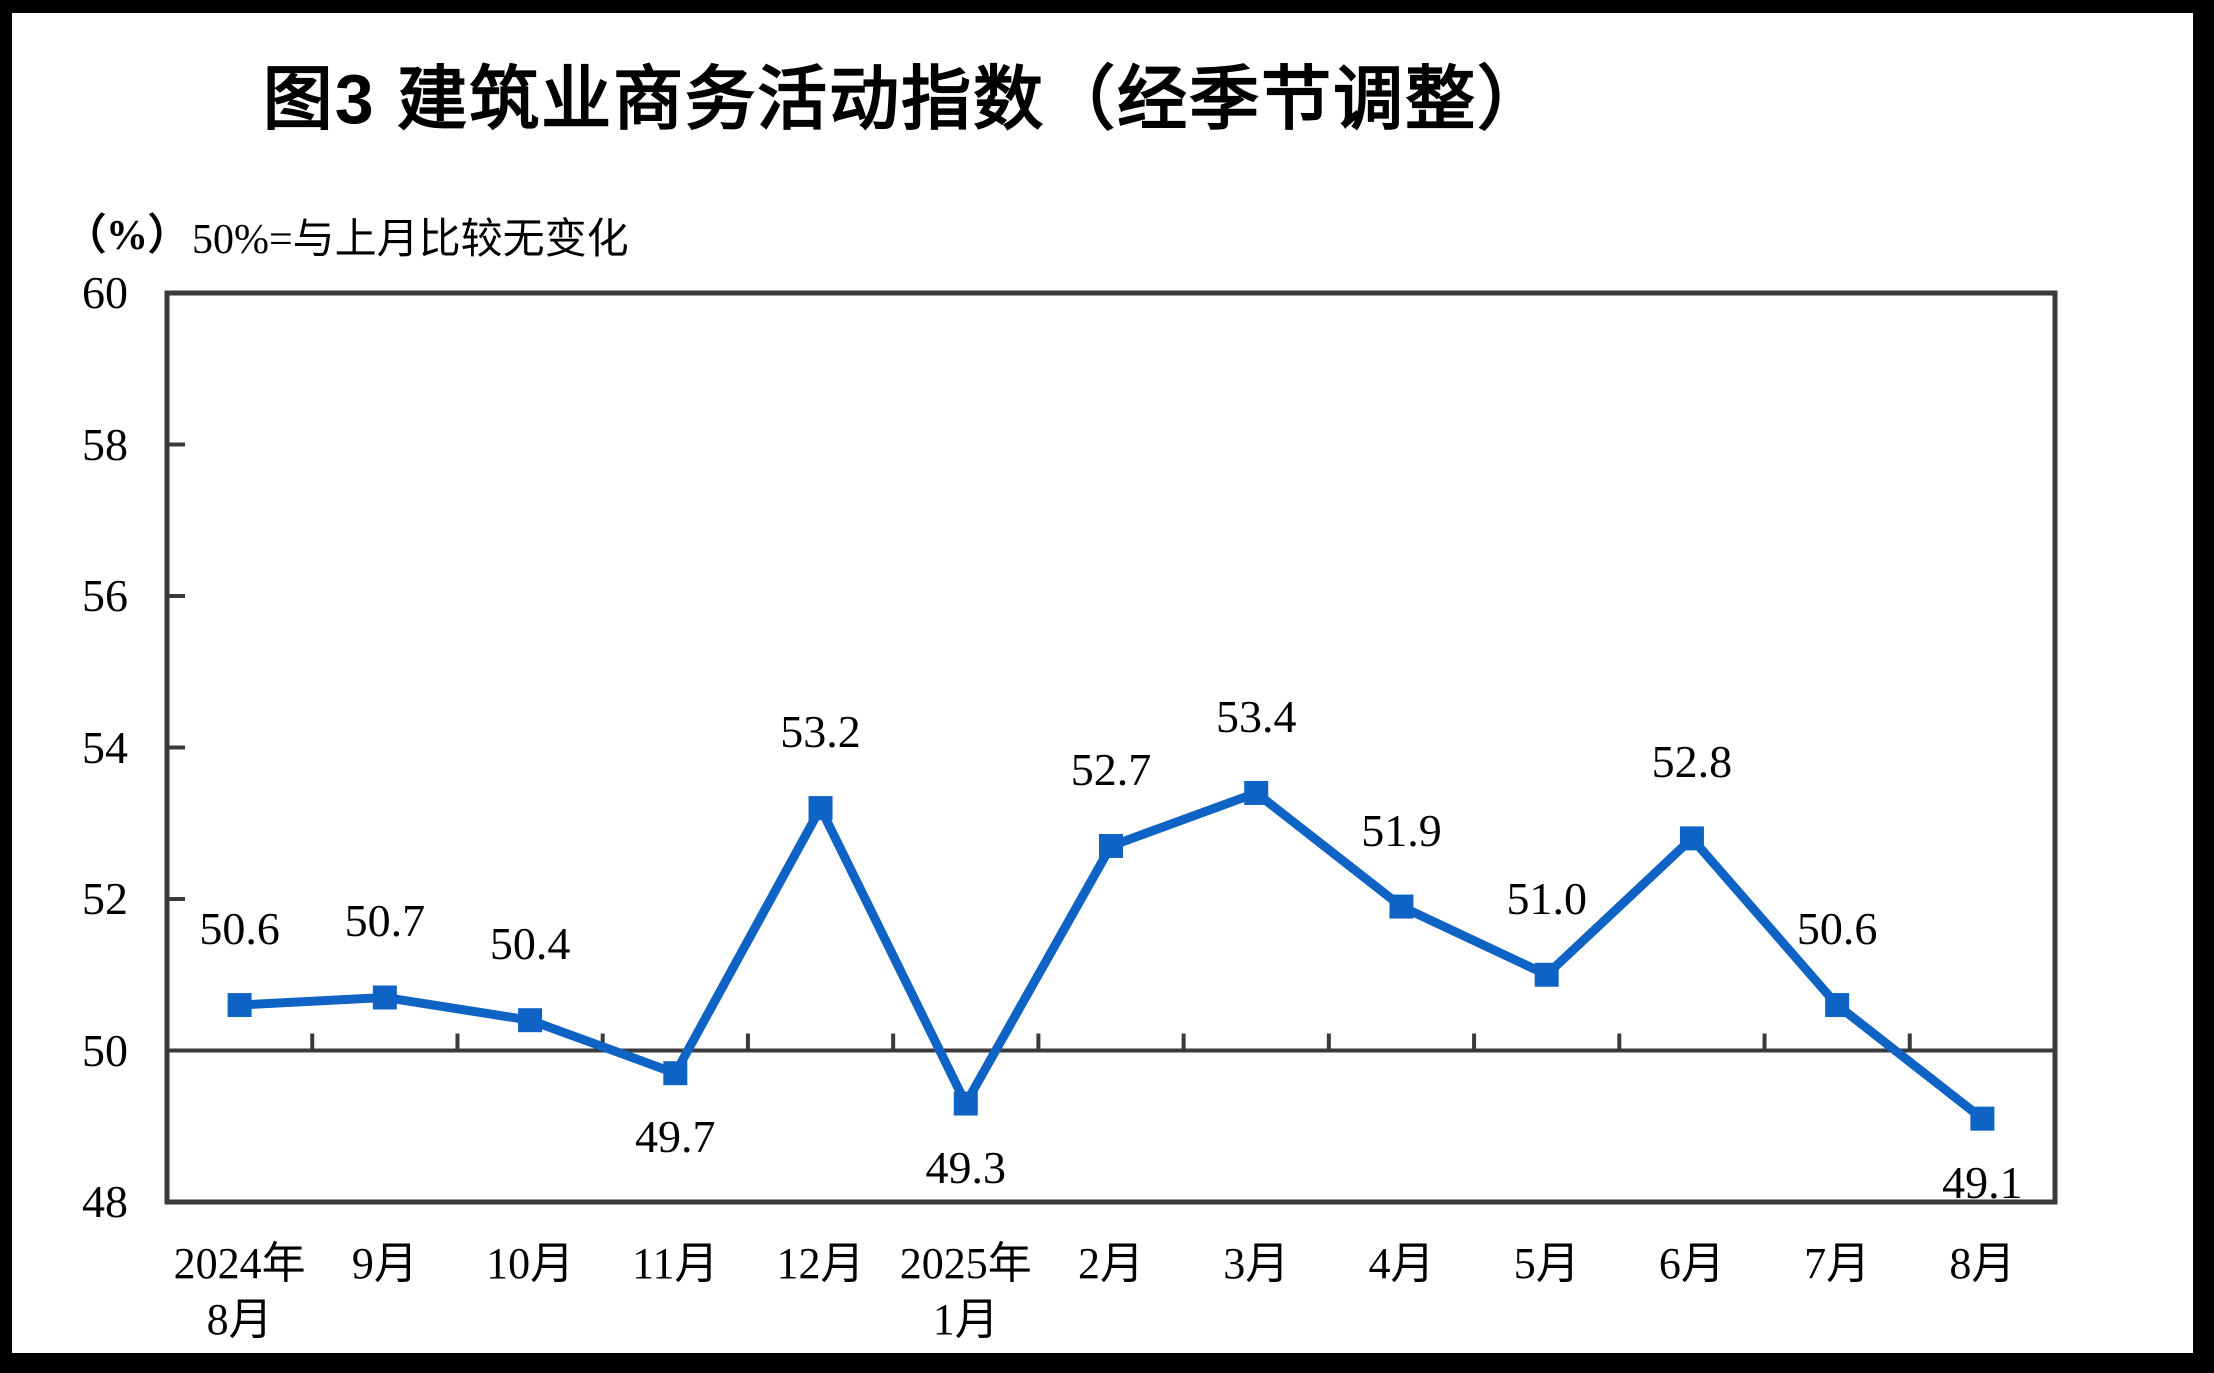 The width and height of the screenshot is (2214, 1373). I want to click on y-tick-label: 52, so click(105, 898).